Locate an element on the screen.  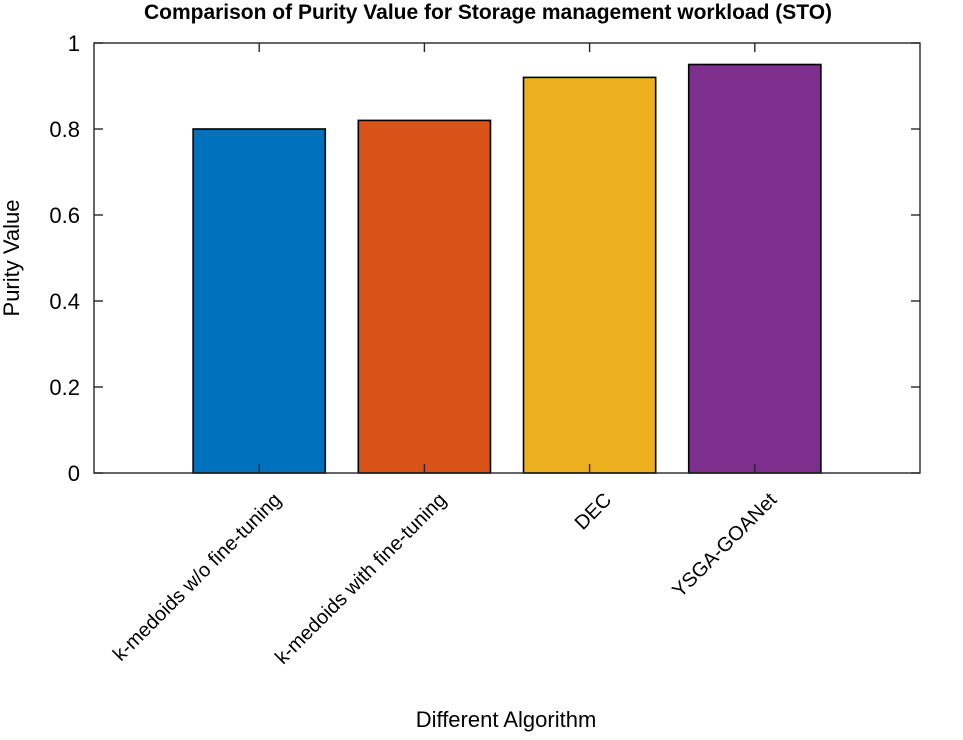
x-tick-label: DEC is located at coordinates (593, 511).